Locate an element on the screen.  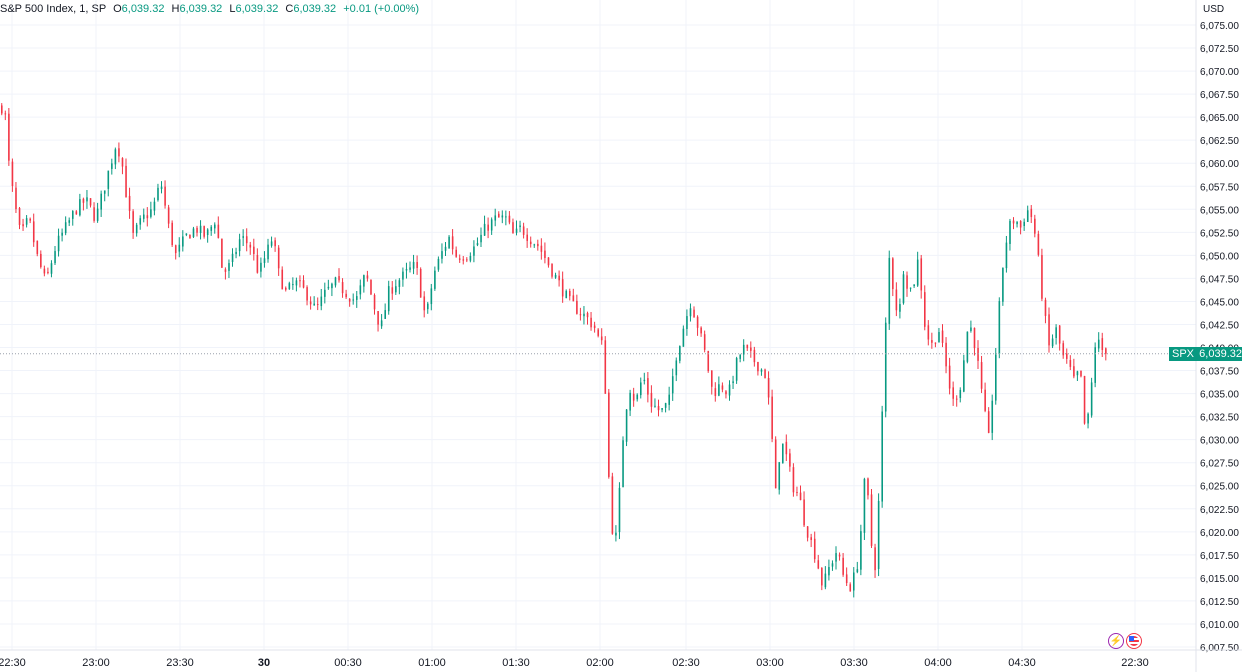
x-tick-label: 22:30 is located at coordinates (13, 663).